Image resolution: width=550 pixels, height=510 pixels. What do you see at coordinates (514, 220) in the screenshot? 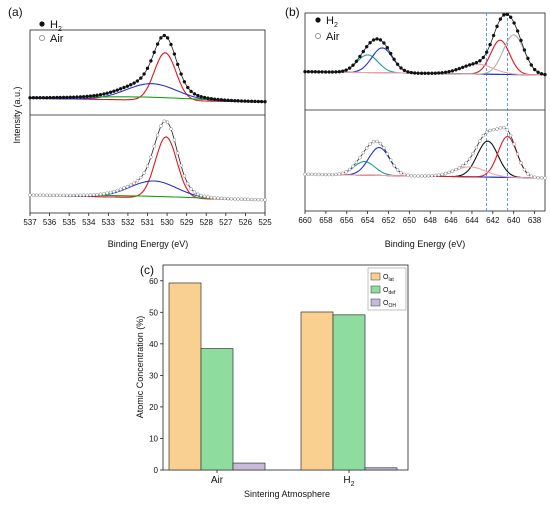
I see `panel-b-xtick-label: 640` at bounding box center [514, 220].